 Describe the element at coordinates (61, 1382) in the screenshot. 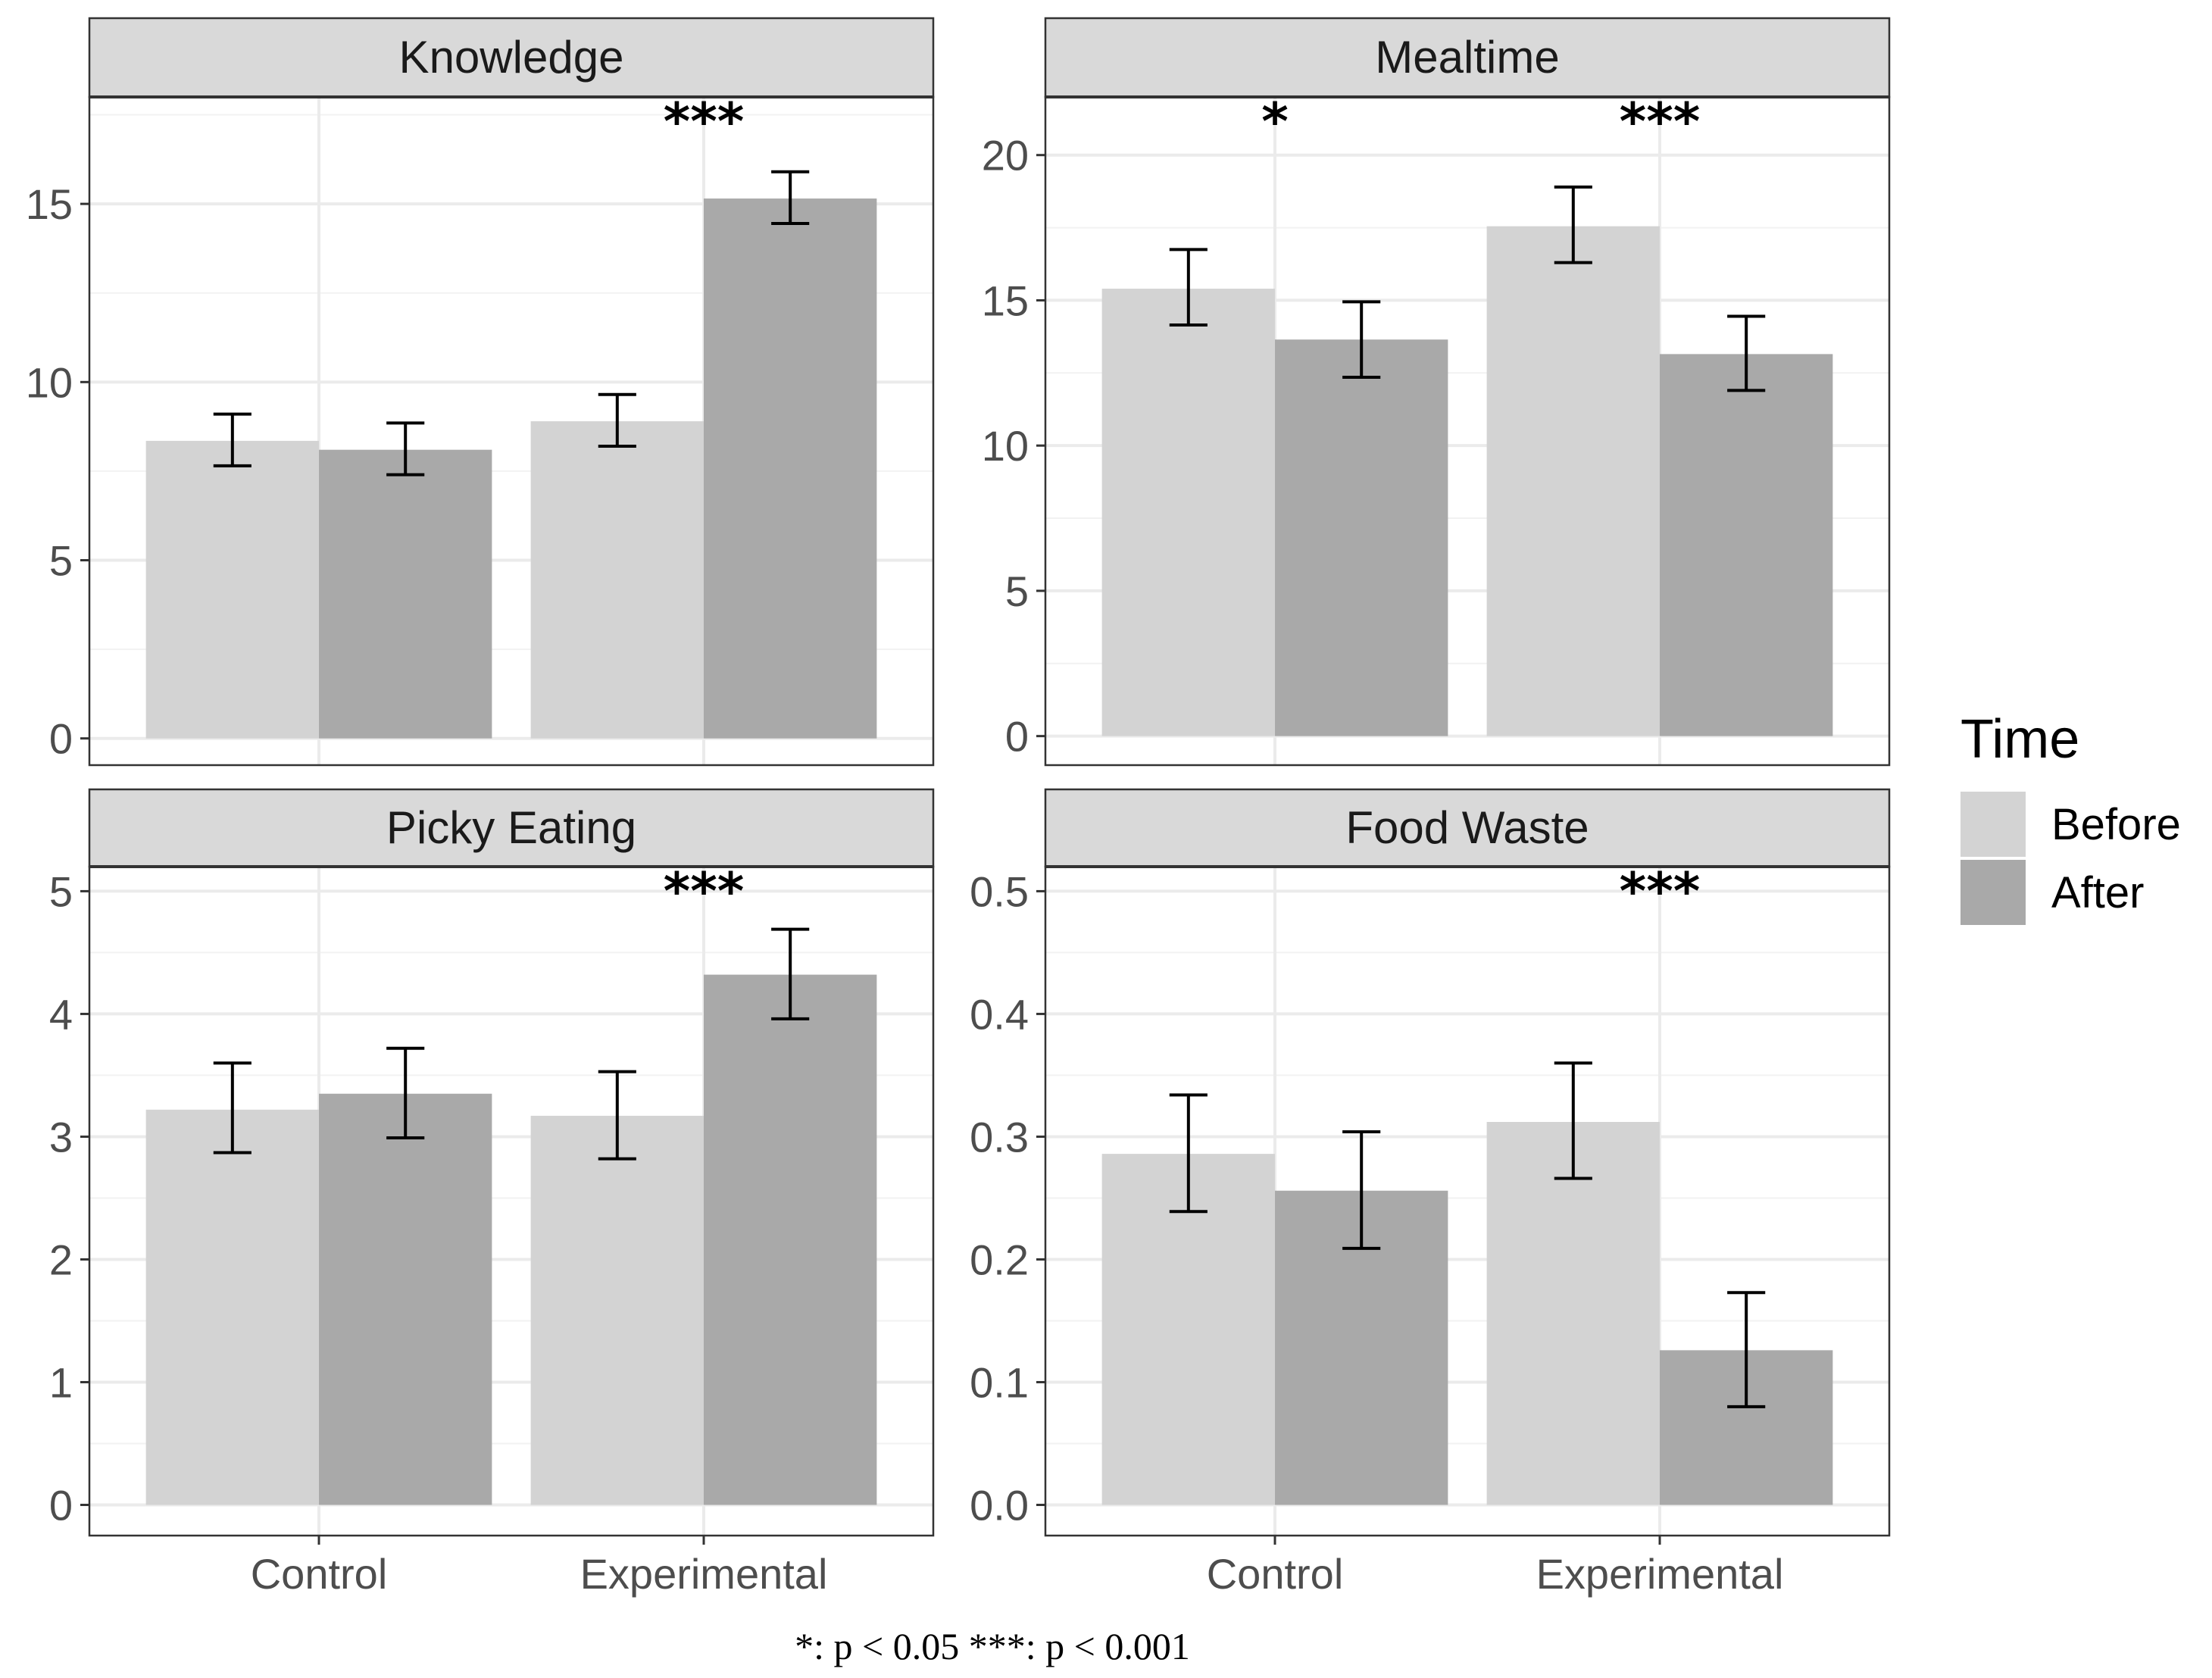

I see `y-tick-label: 1` at that location.